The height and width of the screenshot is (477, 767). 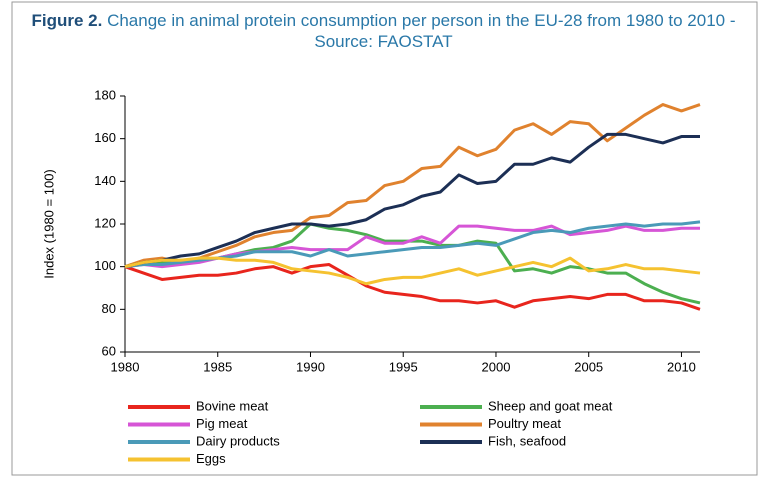 I want to click on x-tick-label: 2000, so click(x=496, y=366).